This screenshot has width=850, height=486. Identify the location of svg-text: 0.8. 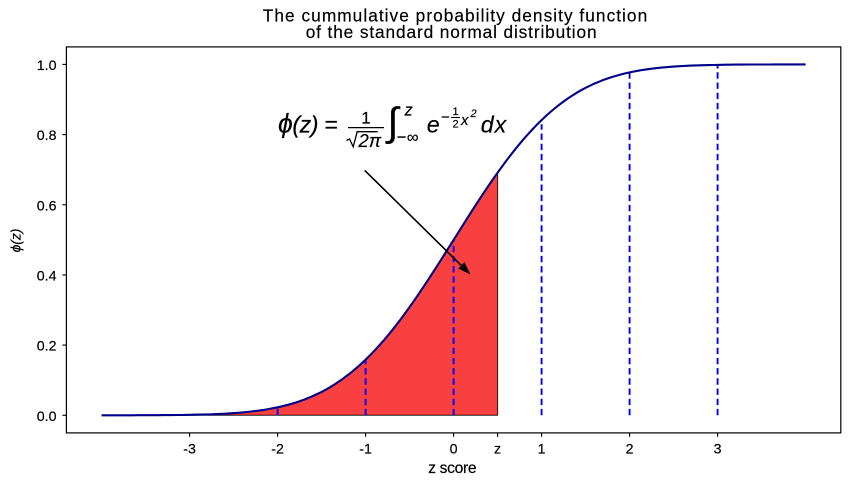
(47, 136).